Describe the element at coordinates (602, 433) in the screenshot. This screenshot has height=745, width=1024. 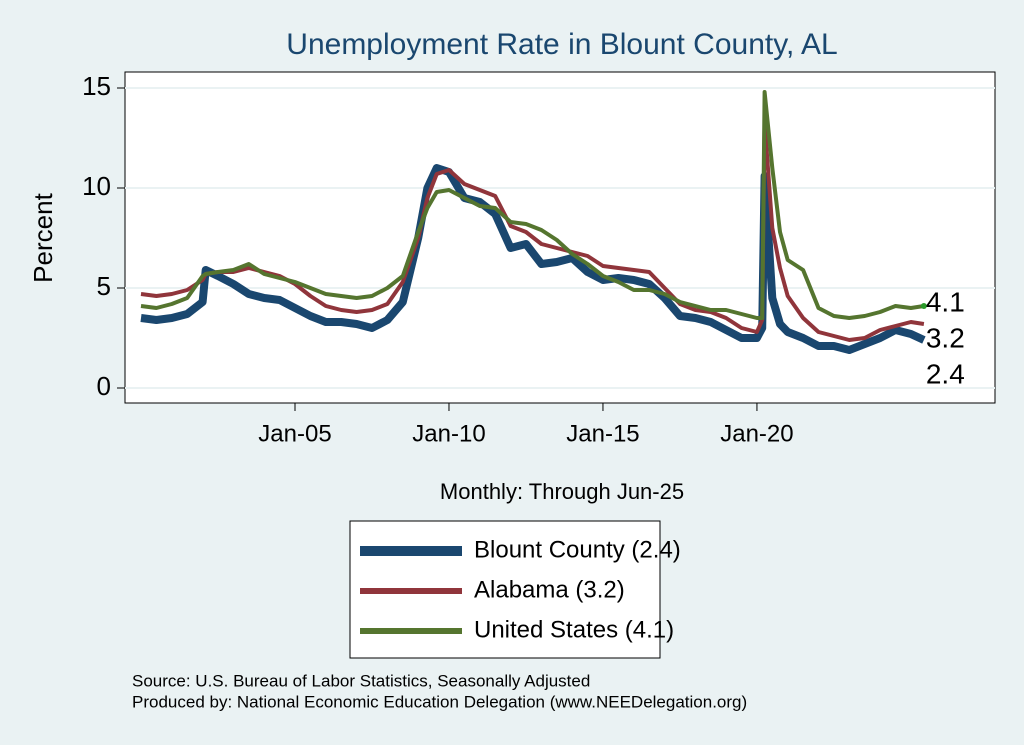
I see `x-tick-label: Jan-15` at that location.